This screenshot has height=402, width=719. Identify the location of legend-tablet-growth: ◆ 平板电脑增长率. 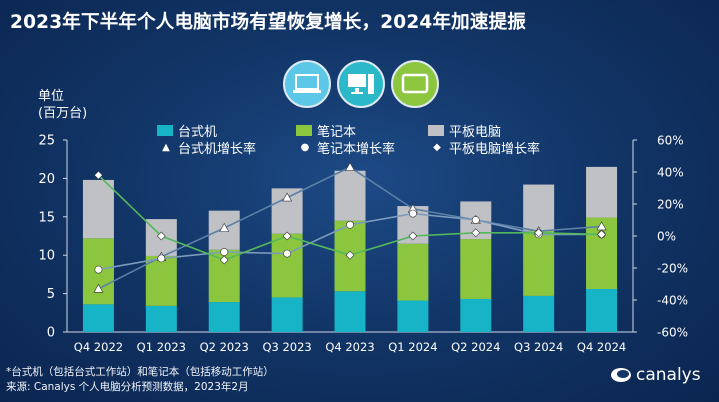
(484, 147).